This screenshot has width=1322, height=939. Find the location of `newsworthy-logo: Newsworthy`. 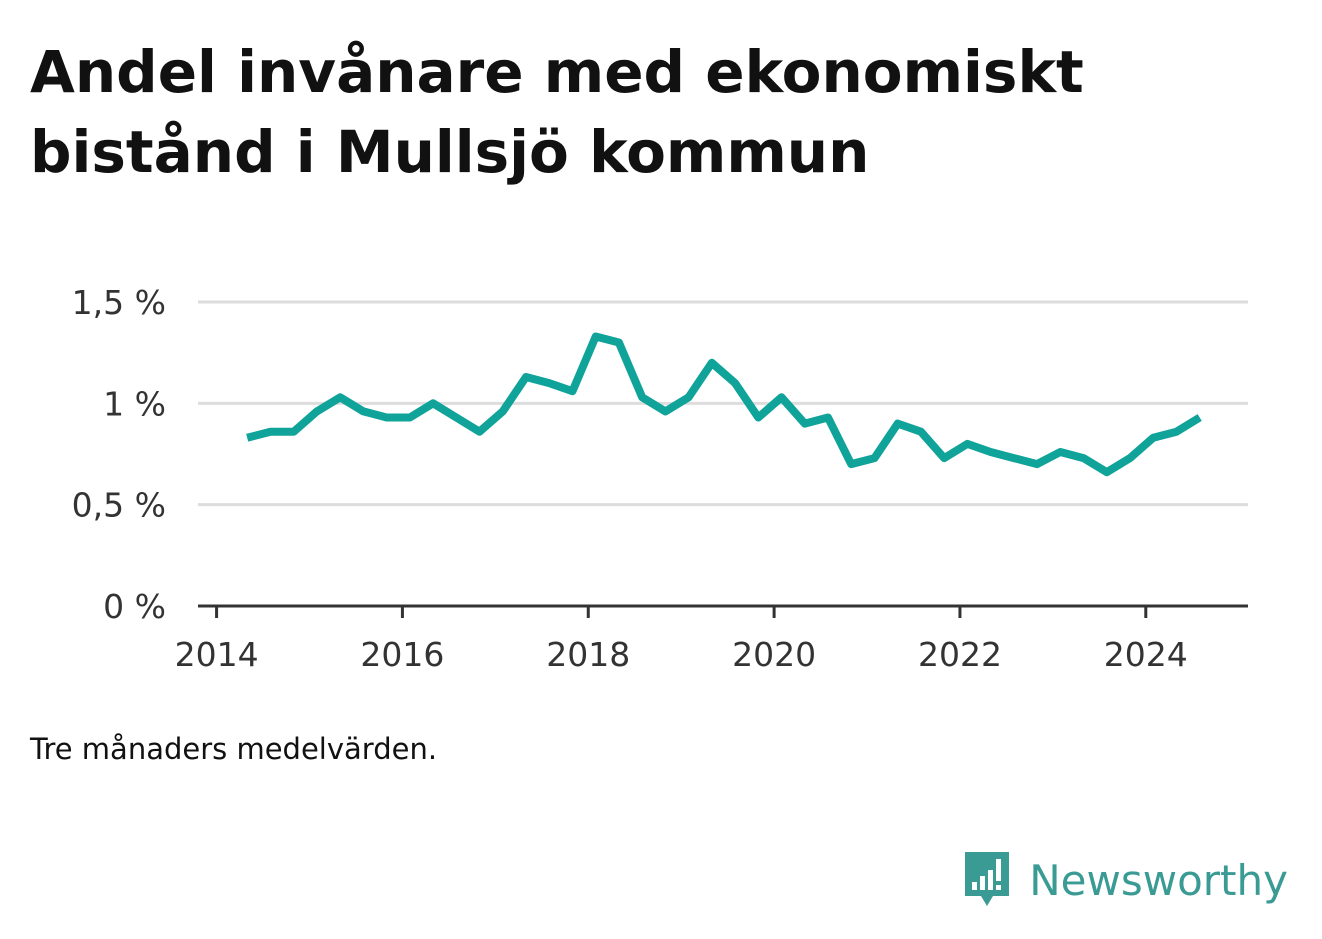

newsworthy-logo: Newsworthy is located at coordinates (1125, 880).